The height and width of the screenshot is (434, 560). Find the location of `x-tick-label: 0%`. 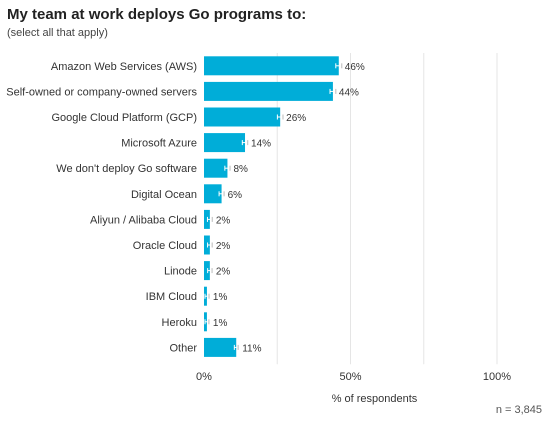

x-tick-label: 0% is located at coordinates (204, 377).